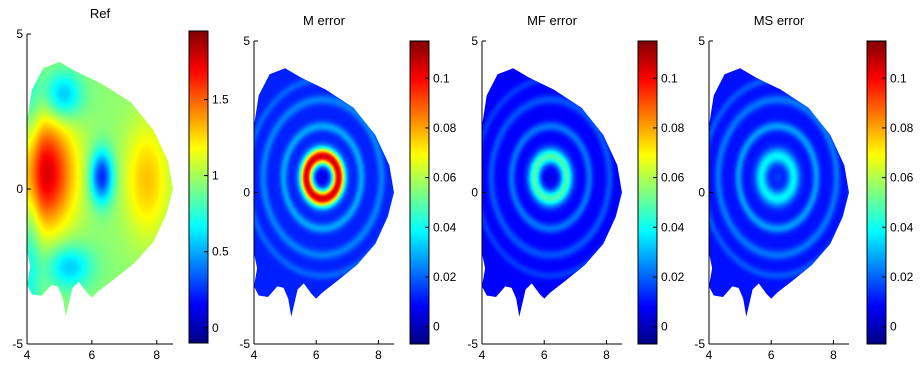  Describe the element at coordinates (220, 252) in the screenshot. I see `colorbar-tick-label: 0.5` at that location.